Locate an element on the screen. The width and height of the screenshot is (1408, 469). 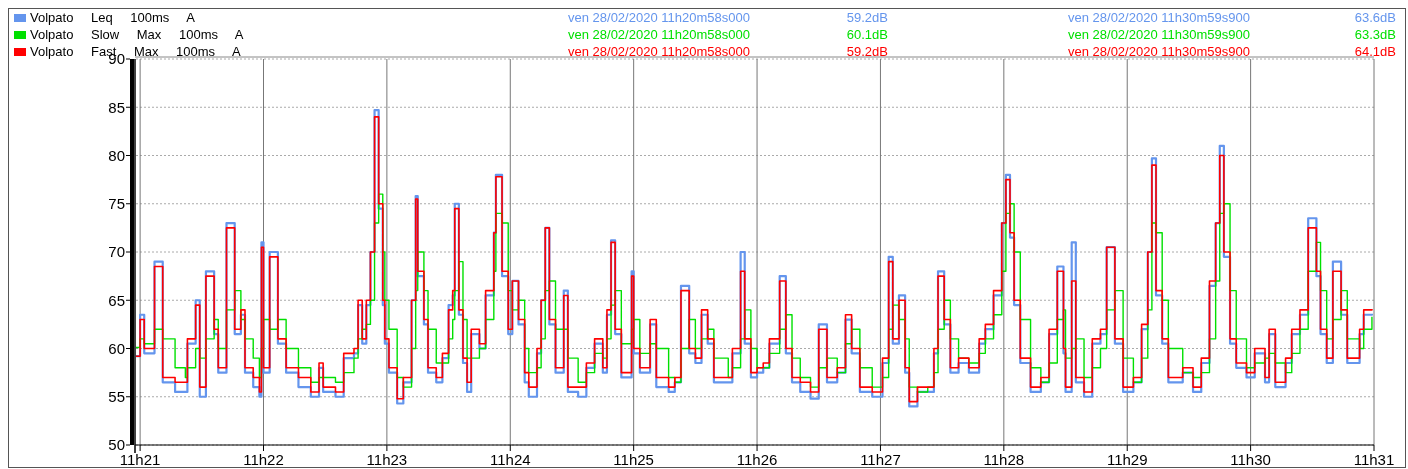
x-tick-label: 11h24 is located at coordinates (510, 459).